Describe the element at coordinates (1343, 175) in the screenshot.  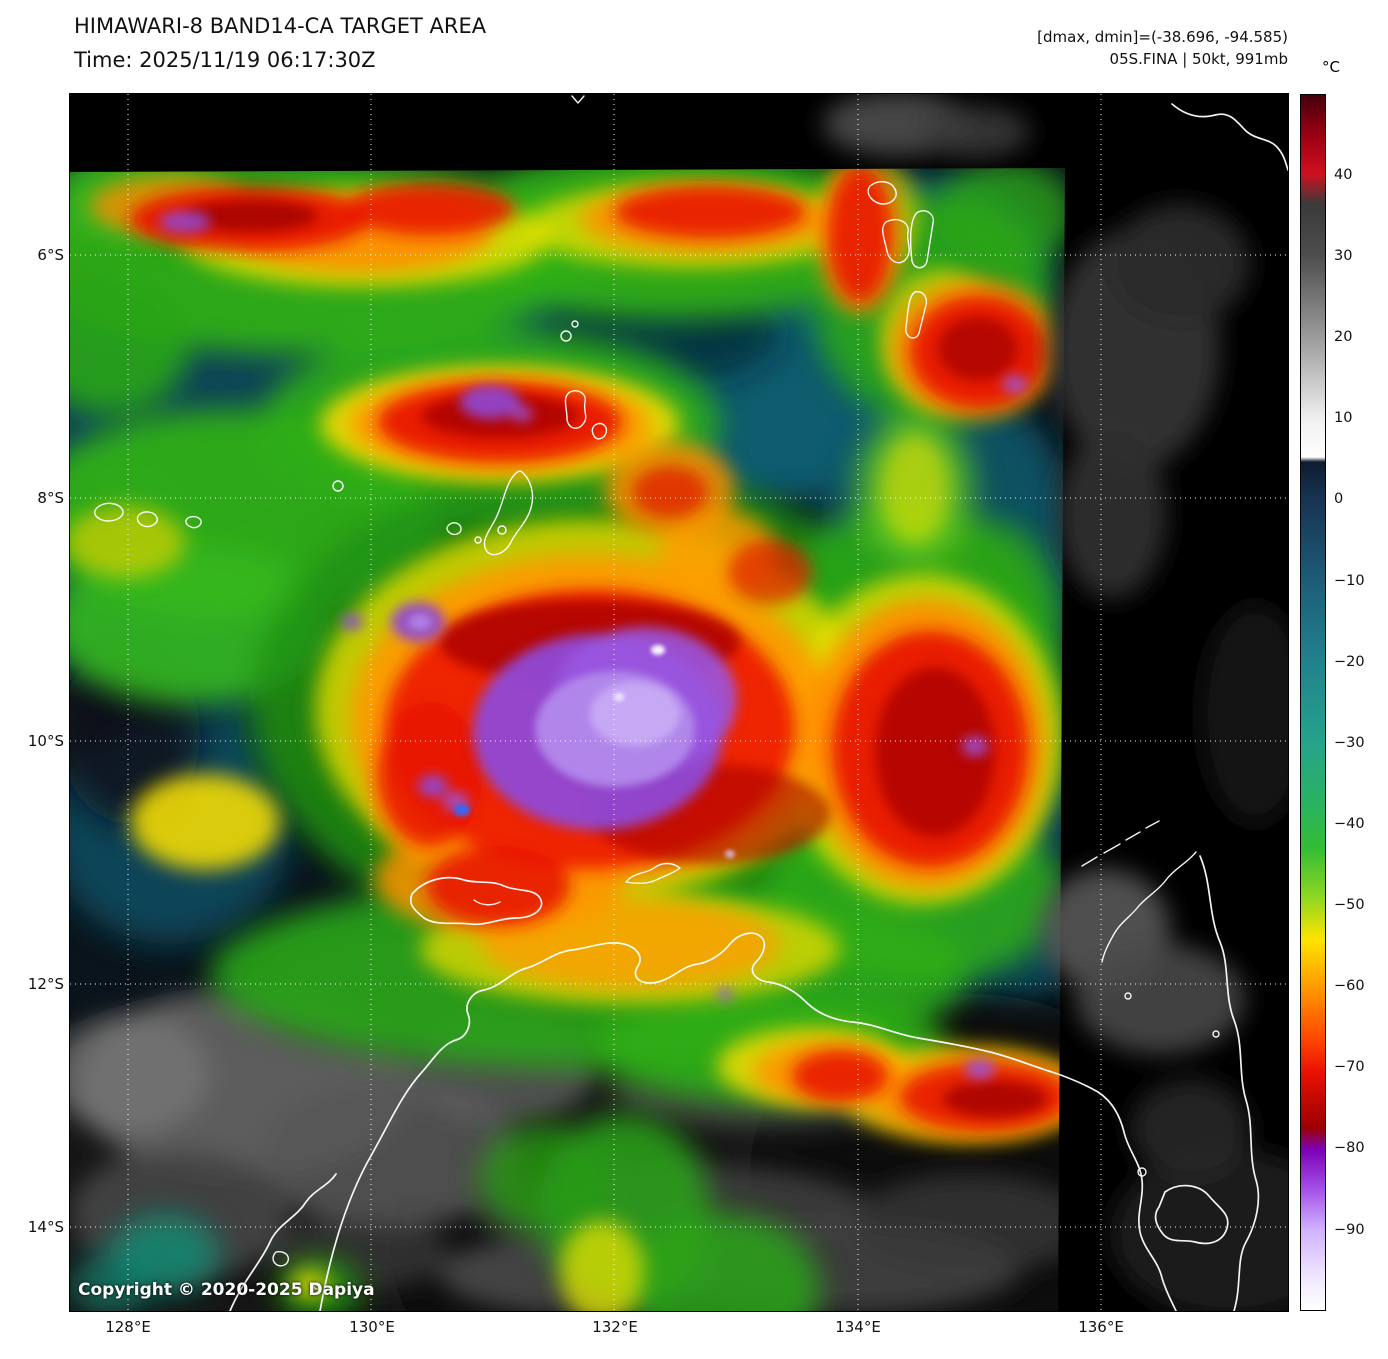
I see `colorbar-tick-label: 40` at that location.